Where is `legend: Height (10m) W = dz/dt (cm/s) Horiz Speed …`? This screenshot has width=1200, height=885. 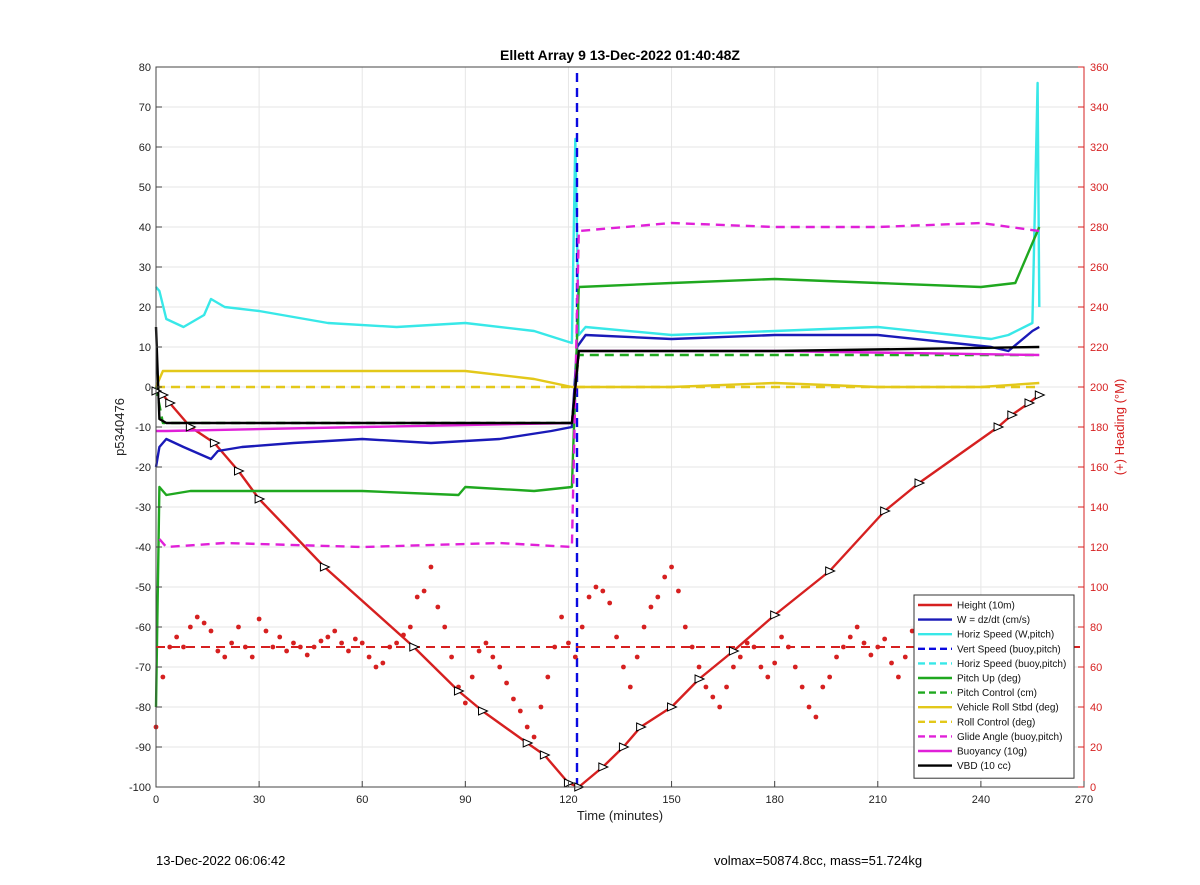
legend: Height (10m) W = dz/dt (cm/s) Horiz Speed … is located at coordinates (994, 686).